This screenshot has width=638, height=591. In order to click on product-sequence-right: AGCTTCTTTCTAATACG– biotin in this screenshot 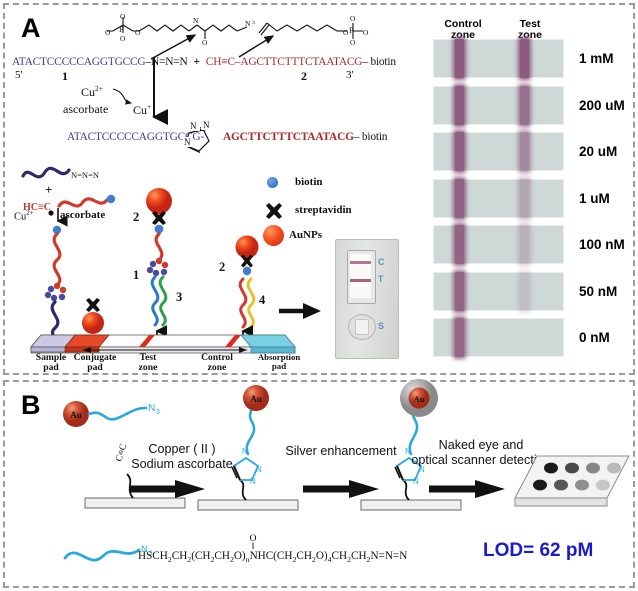, I will do `click(305, 137)`.